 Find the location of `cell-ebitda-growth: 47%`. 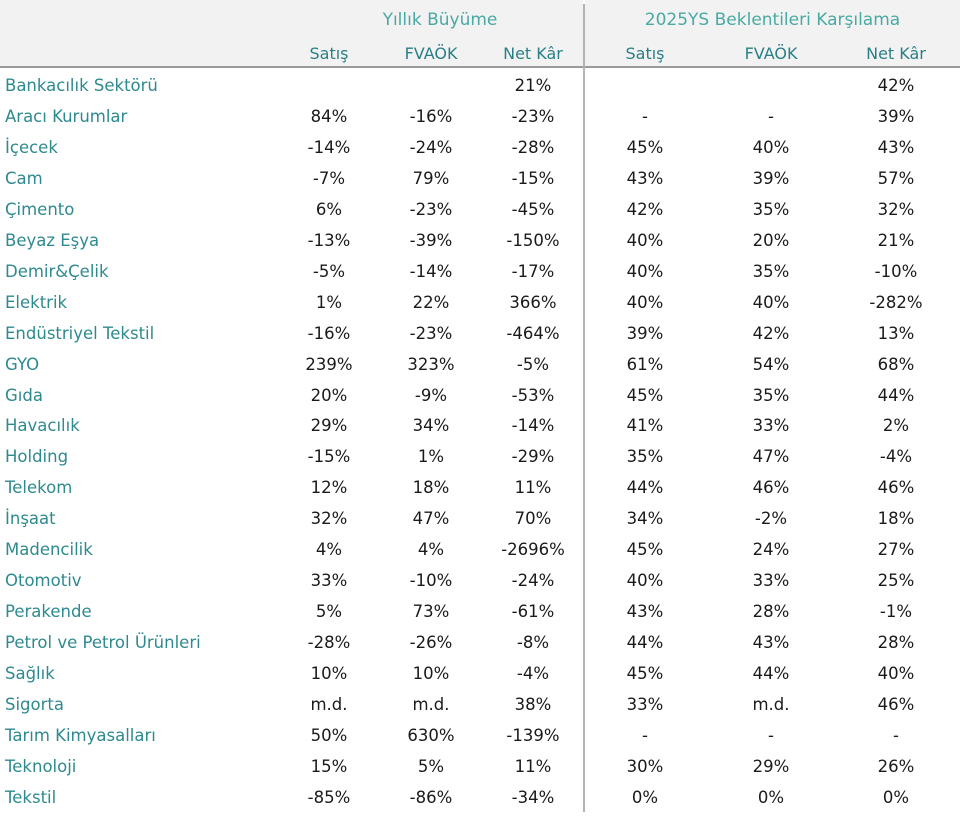

cell-ebitda-growth: 47% is located at coordinates (431, 519).